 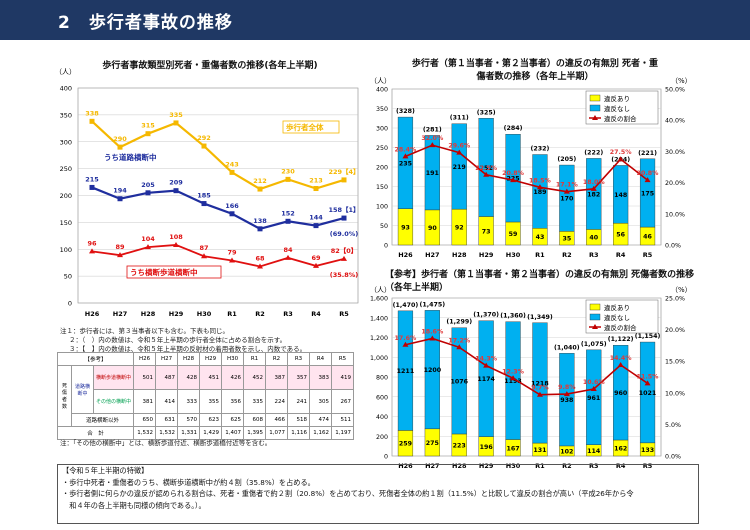 What do you see at coordinates (595, 317) in the screenshot?
I see `chart3-legend-swatch` at bounding box center [595, 317].